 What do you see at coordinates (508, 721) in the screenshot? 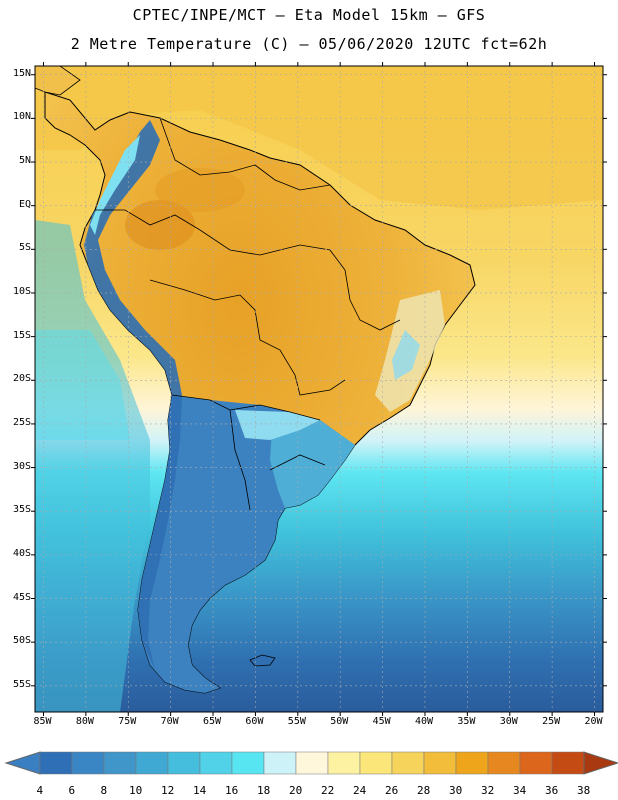
I see `lon-label: 30W` at bounding box center [508, 721].